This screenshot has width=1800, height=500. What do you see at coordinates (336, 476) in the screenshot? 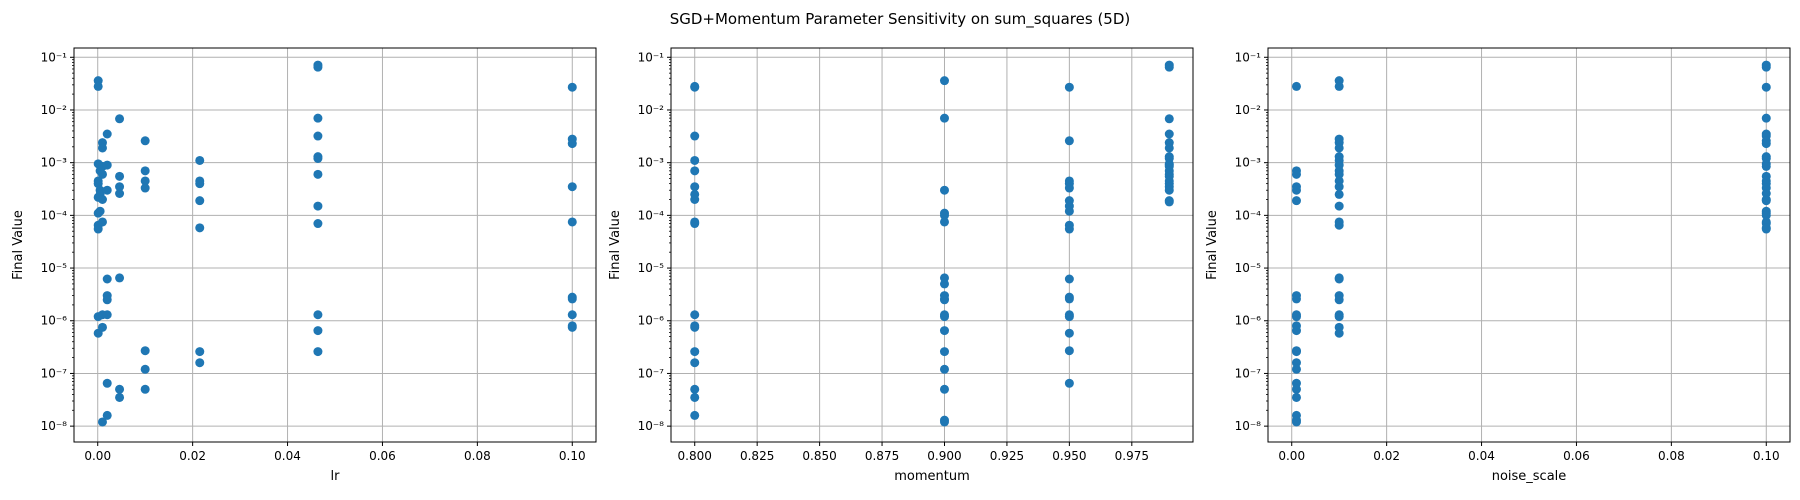
I see `x-axis-label: lr` at bounding box center [336, 476].